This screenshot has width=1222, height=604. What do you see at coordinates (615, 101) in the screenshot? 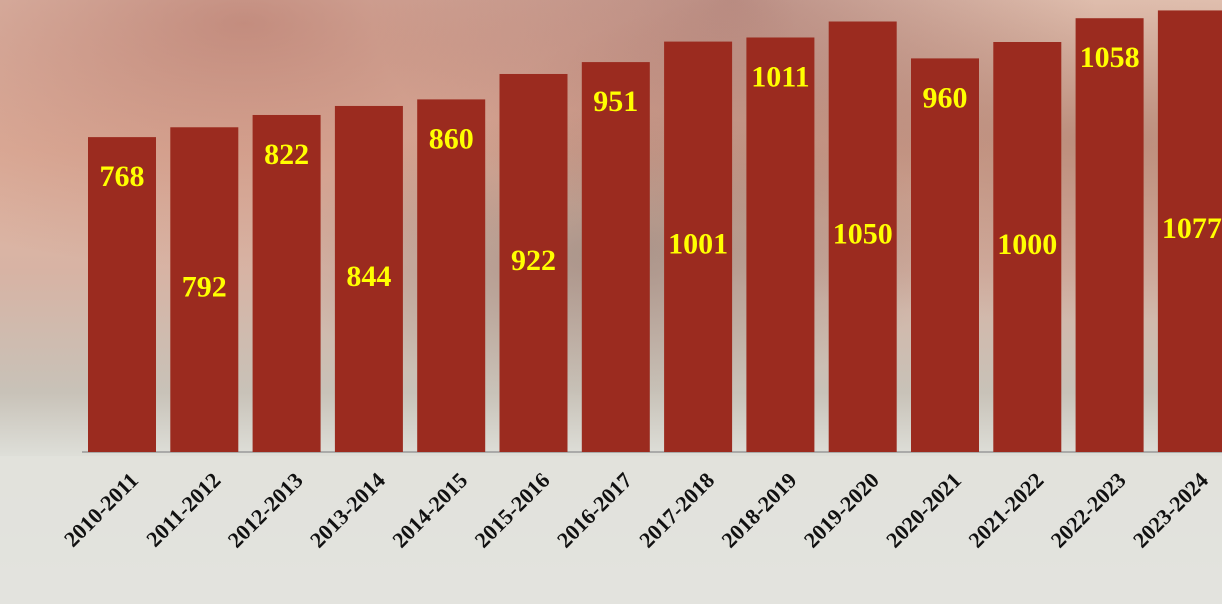
I see `value-label: 951` at bounding box center [615, 101].